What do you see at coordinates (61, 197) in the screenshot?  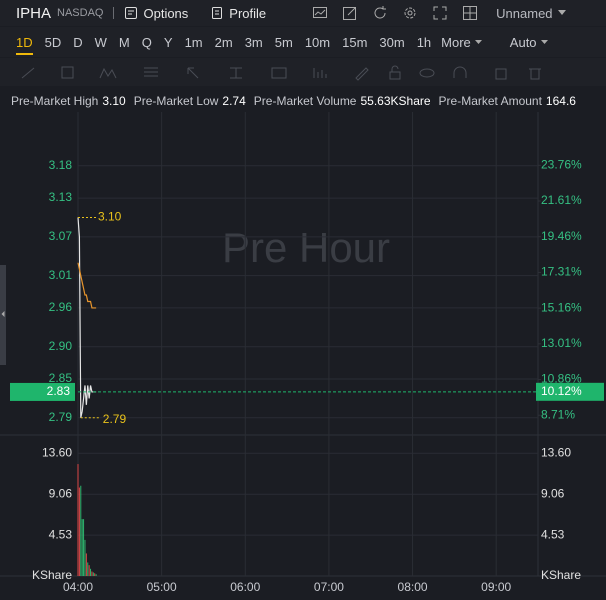 I see `y-tick-label: 3.13` at bounding box center [61, 197].